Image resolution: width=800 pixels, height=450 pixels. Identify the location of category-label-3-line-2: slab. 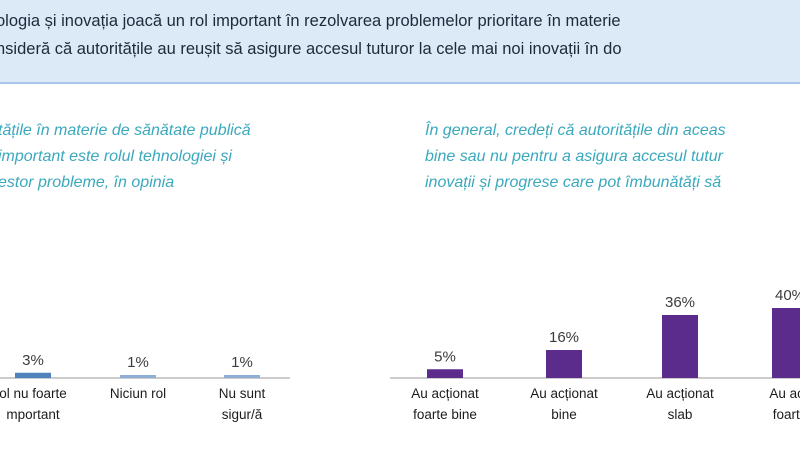
(680, 414).